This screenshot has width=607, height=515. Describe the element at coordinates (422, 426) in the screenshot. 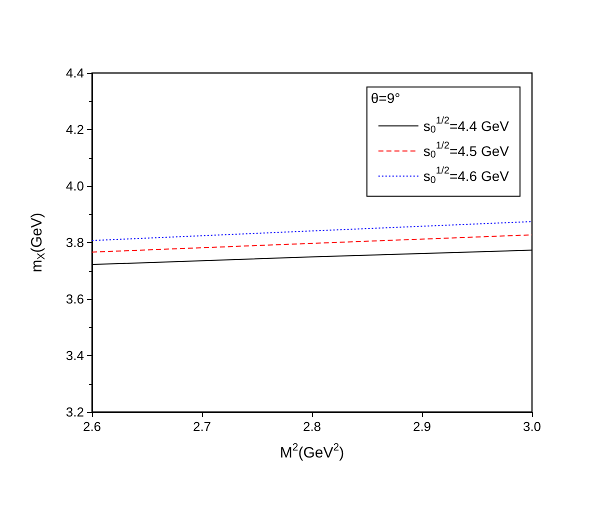

I see `x-tick-label: 2.9` at that location.